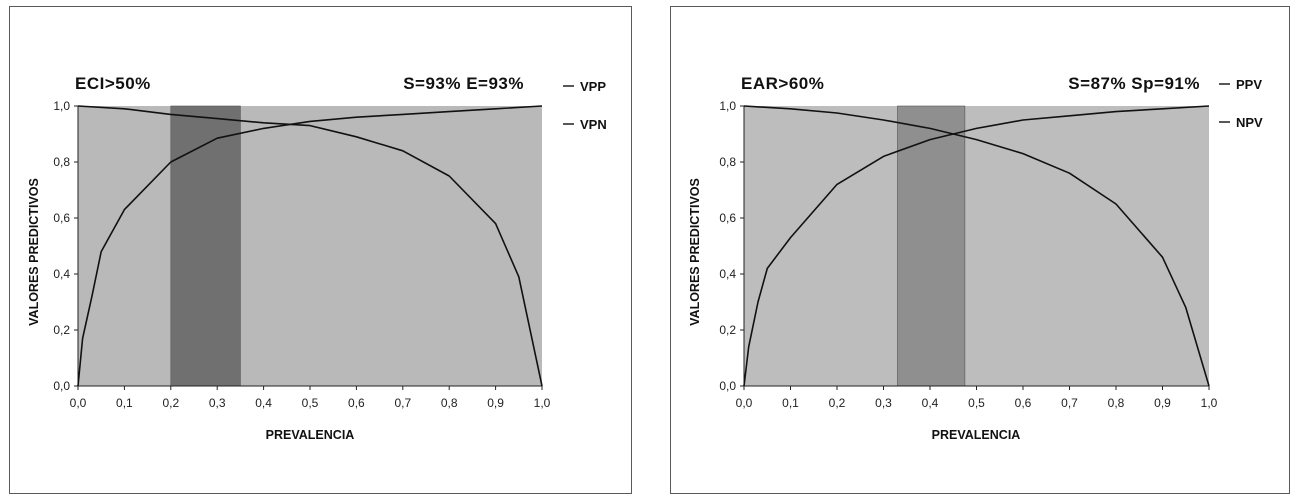  What do you see at coordinates (782, 83) in the screenshot?
I see `chart-title: EAR>60%` at bounding box center [782, 83].